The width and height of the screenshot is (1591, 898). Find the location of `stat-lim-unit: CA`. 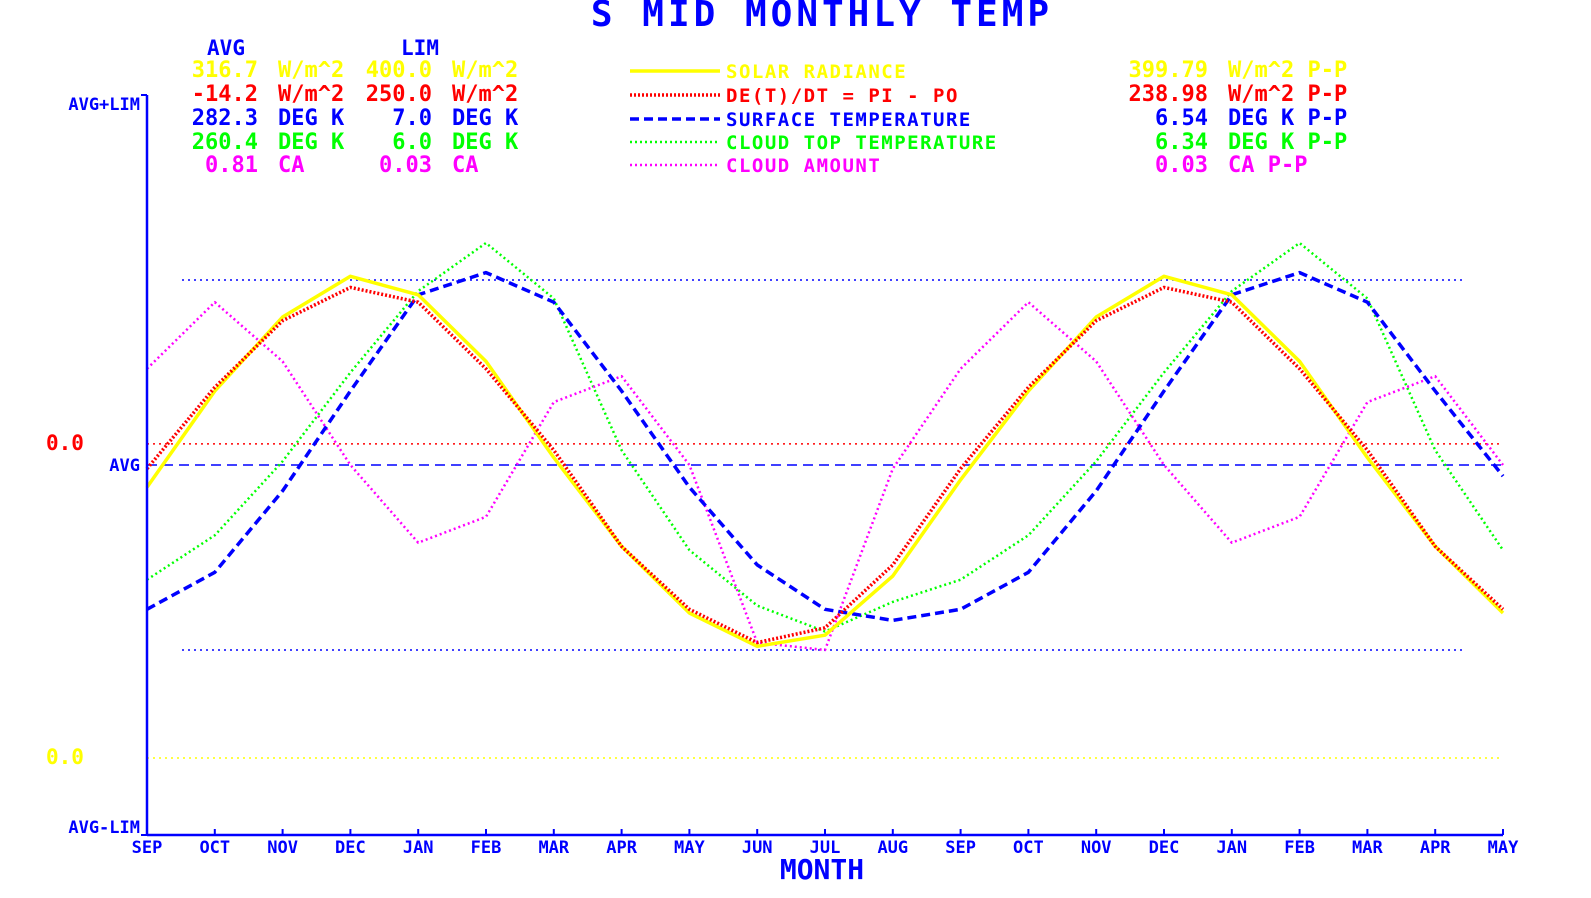

stat-lim-unit: CA is located at coordinates (465, 165).